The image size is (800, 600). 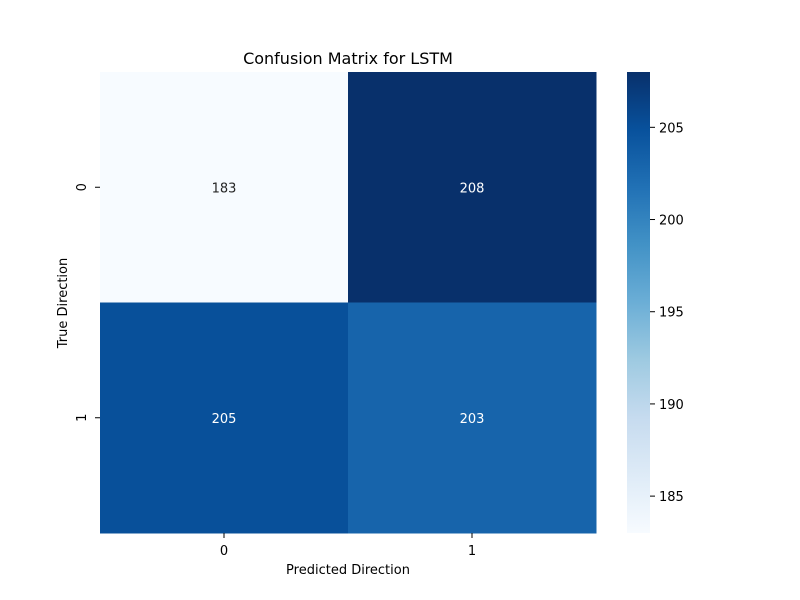 I want to click on x-tick-label-0: 0, so click(x=224, y=551).